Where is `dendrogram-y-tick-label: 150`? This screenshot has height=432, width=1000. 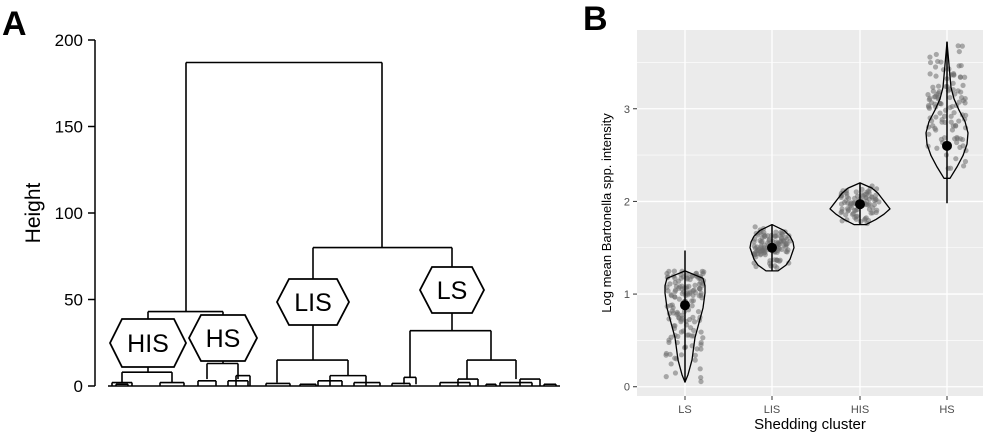
dendrogram-y-tick-label: 150 is located at coordinates (69, 127).